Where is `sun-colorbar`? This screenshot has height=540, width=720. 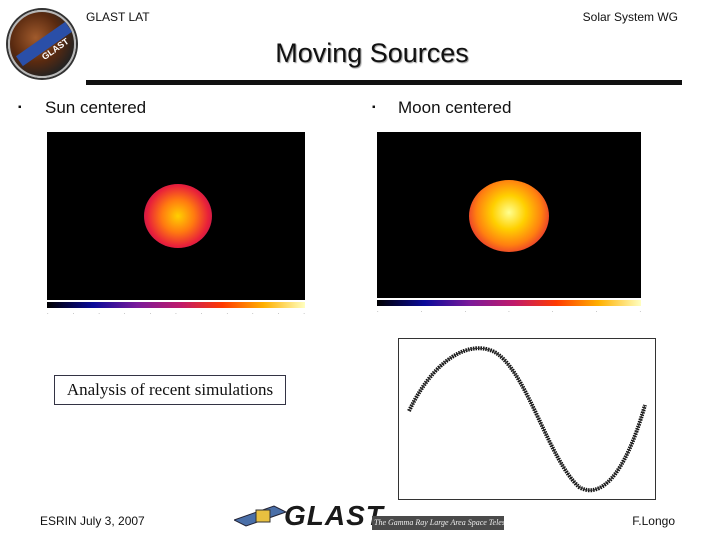 sun-colorbar is located at coordinates (176, 305).